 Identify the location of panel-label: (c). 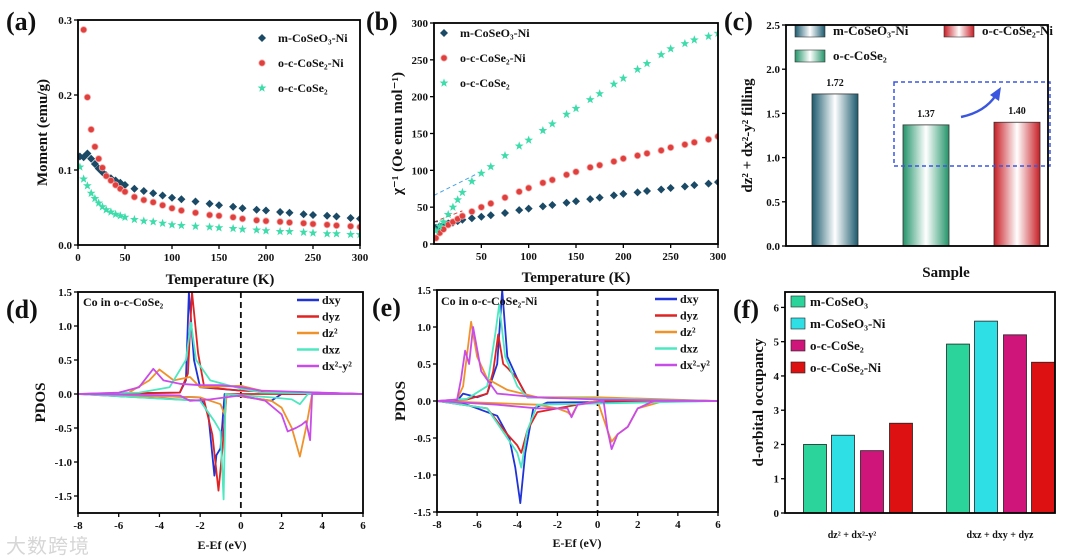
(738, 21).